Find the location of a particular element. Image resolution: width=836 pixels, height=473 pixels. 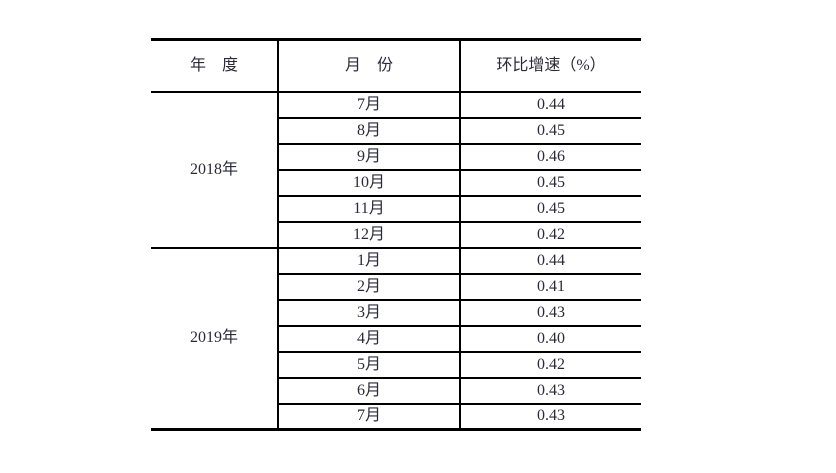

header-year: 年 度 is located at coordinates (215, 66).